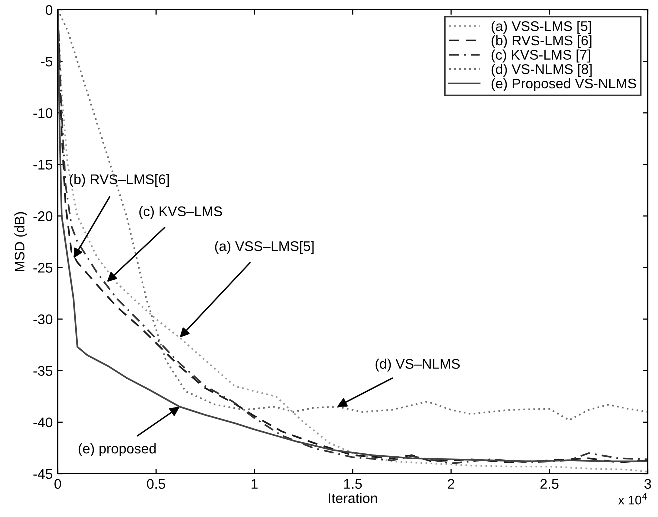  Describe the element at coordinates (353, 484) in the screenshot. I see `x-tick-label: 1.5` at that location.